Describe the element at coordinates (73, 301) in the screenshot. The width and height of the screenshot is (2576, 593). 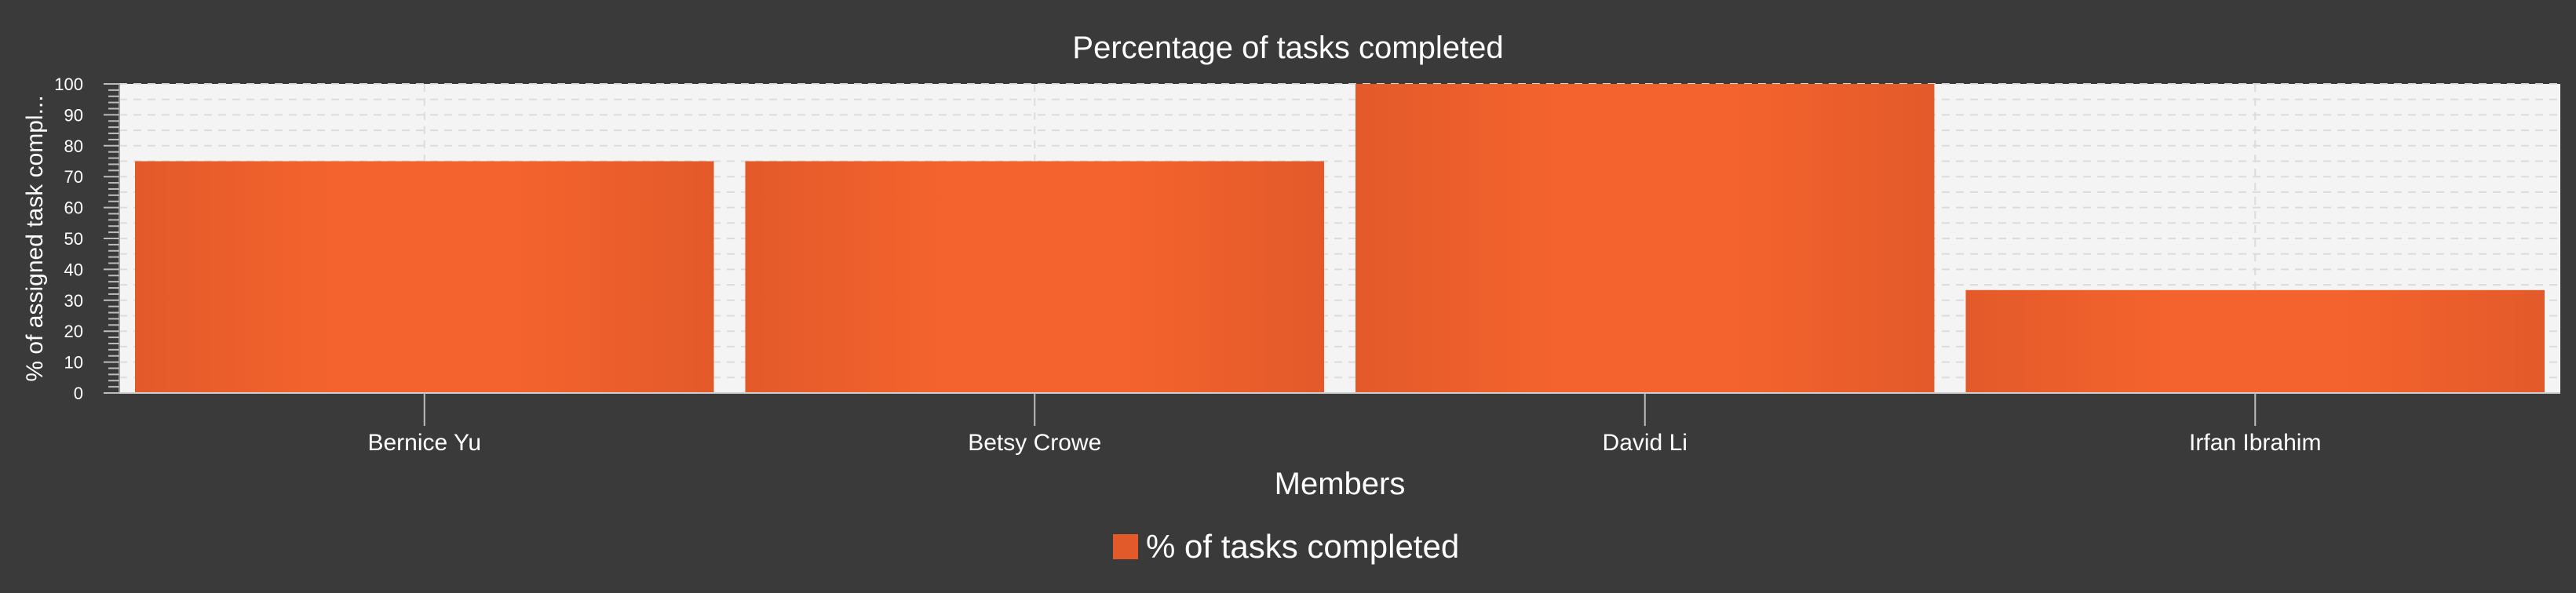
I see `y-tick-label: 30` at that location.